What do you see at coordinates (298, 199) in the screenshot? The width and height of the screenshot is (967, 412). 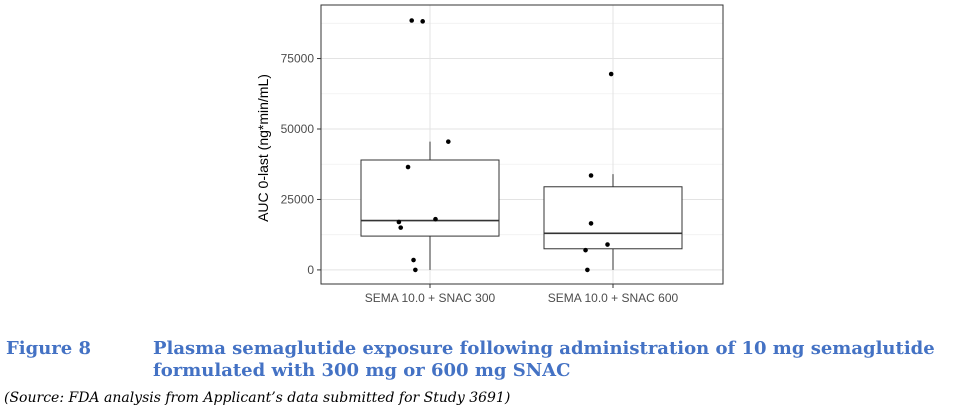 I see `y-tick-label: 25000` at bounding box center [298, 199].